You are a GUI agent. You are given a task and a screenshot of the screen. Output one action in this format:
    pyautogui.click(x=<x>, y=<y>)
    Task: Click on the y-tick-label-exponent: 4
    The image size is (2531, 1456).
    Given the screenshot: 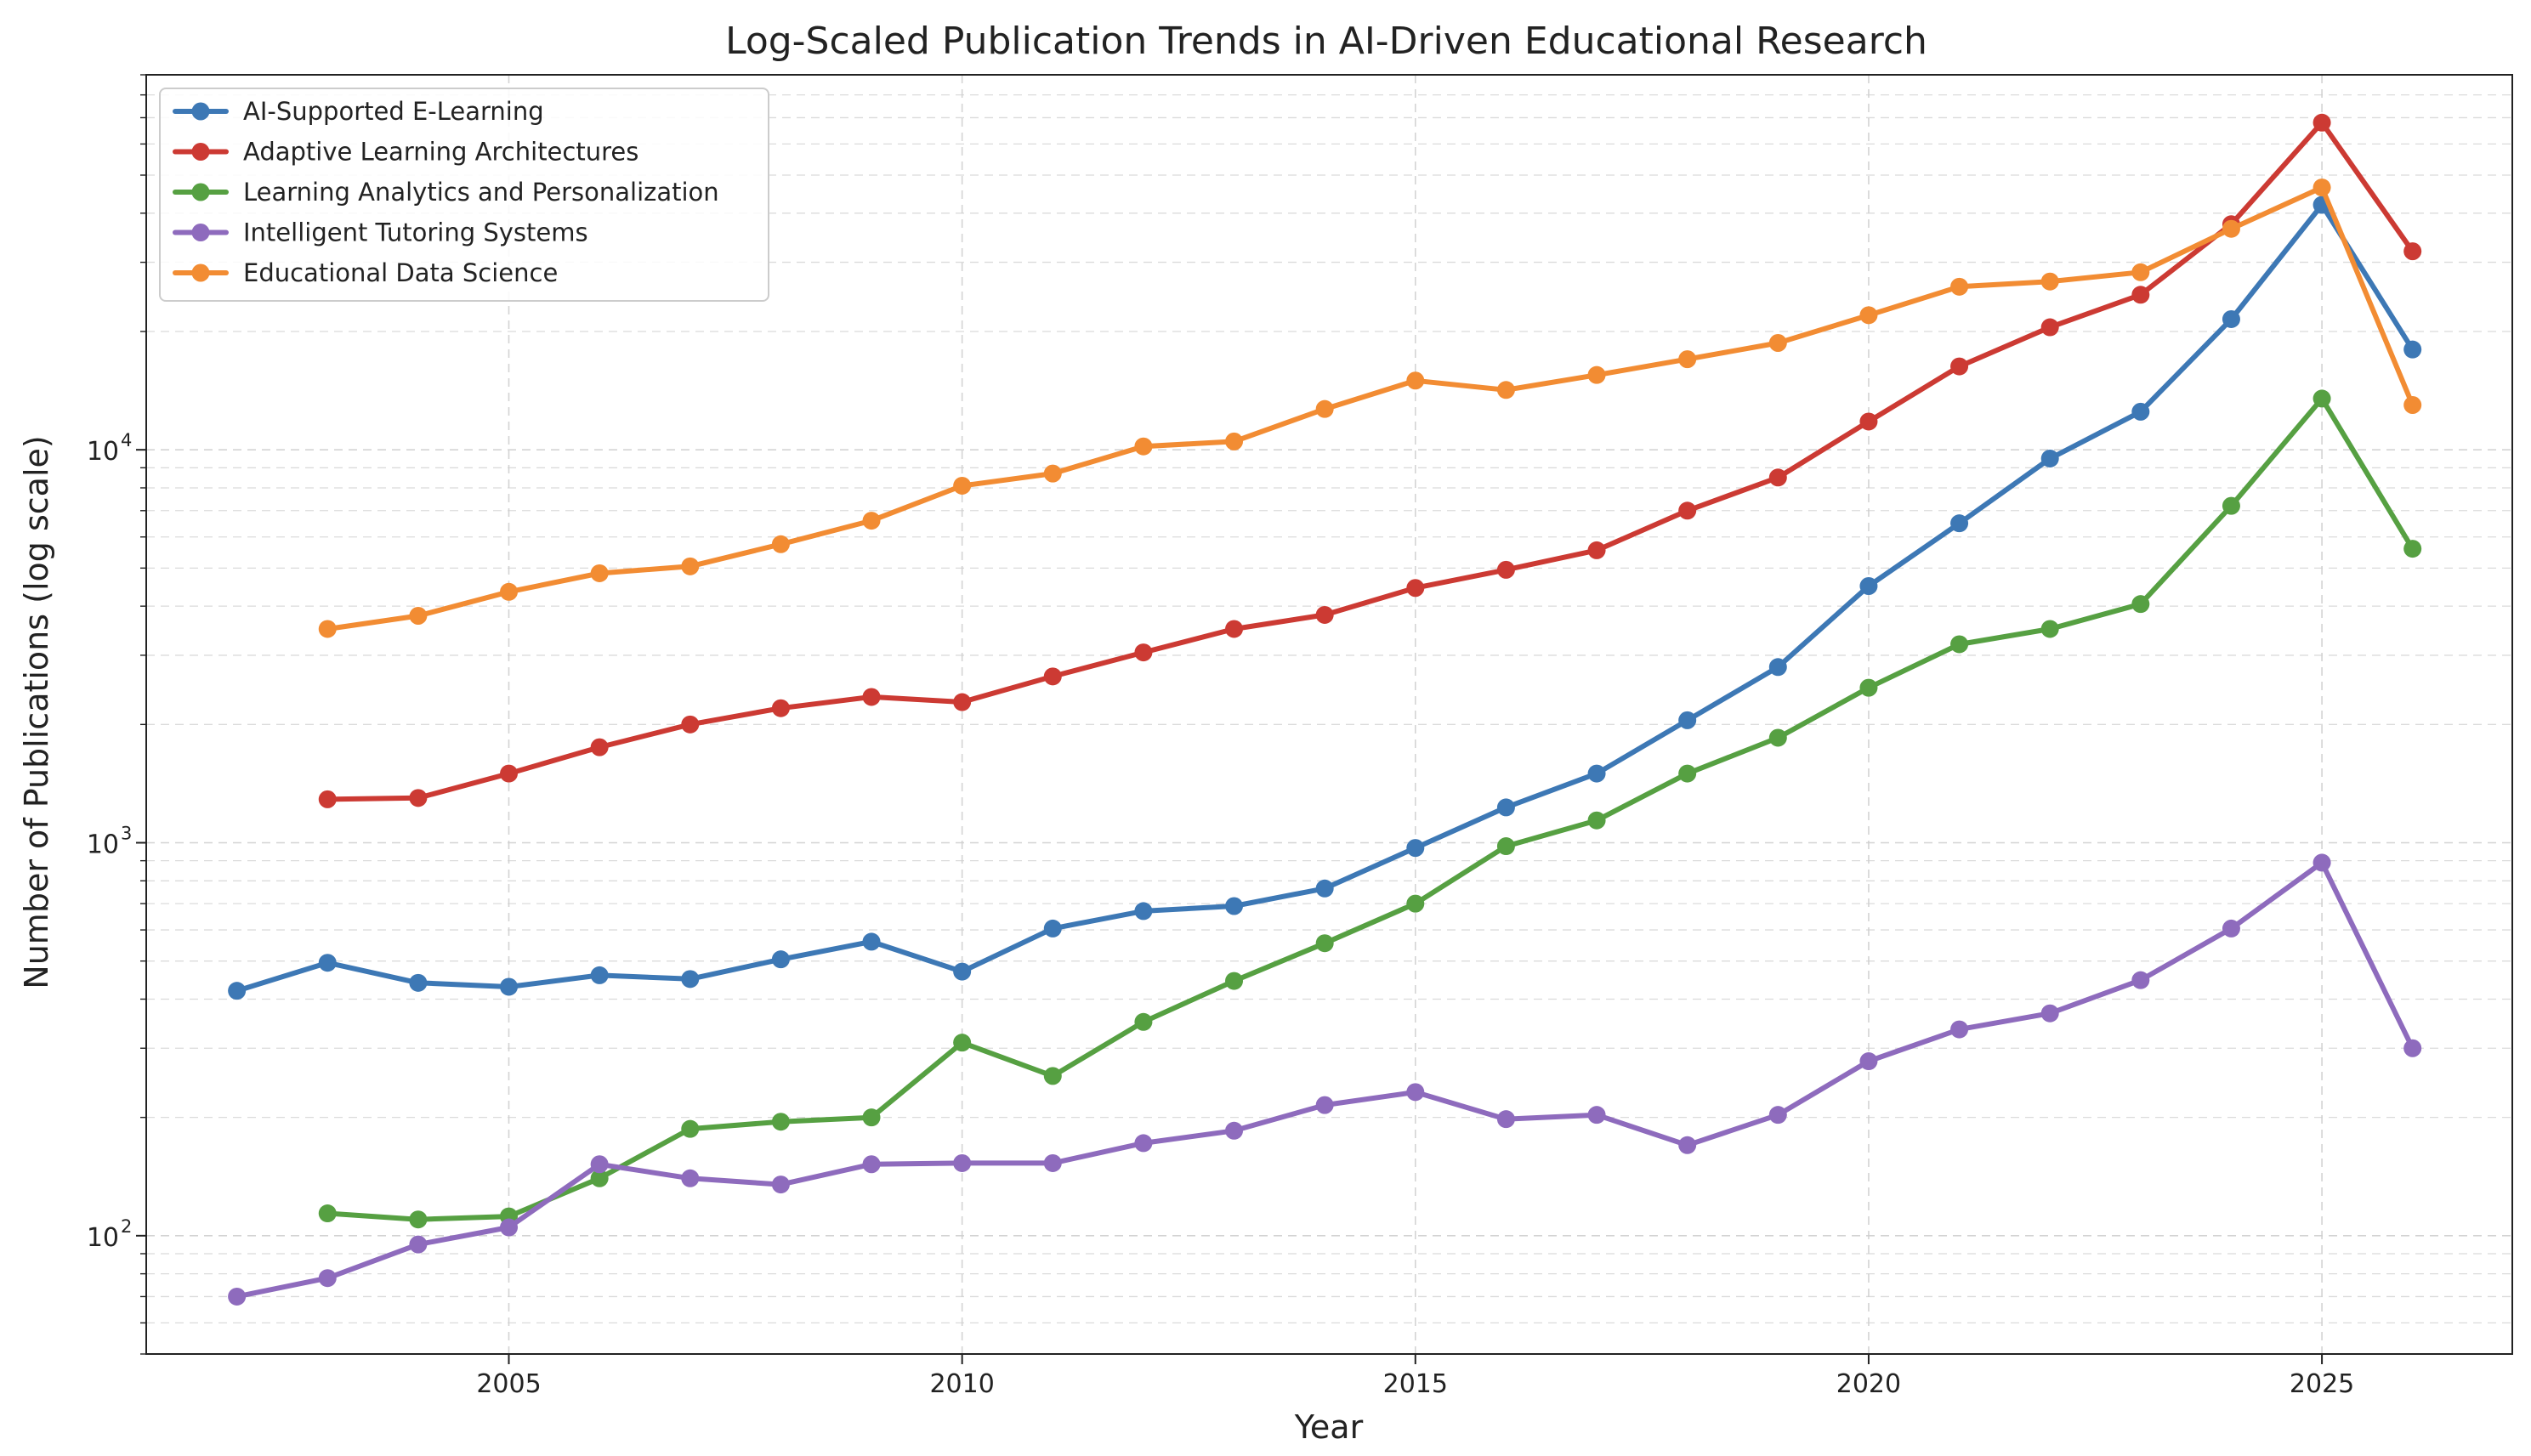 What is the action you would take?
    pyautogui.click(x=126, y=440)
    